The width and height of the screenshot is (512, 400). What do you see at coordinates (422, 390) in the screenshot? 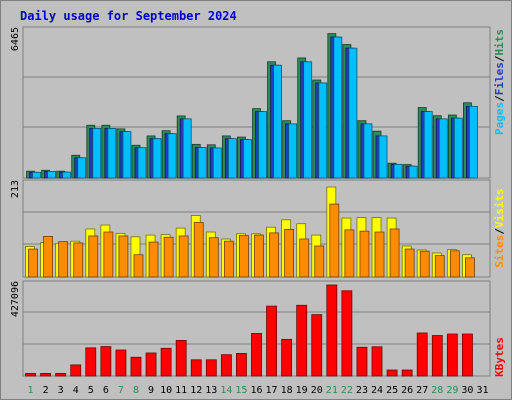
I see `x-tick-label-27: 27` at bounding box center [422, 390].